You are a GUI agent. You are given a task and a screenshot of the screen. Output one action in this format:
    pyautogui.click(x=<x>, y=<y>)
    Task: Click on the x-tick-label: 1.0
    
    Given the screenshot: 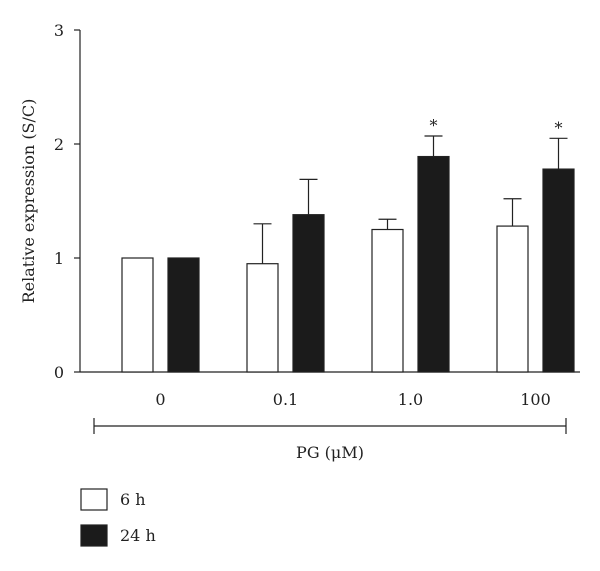 What is the action you would take?
    pyautogui.click(x=410, y=399)
    